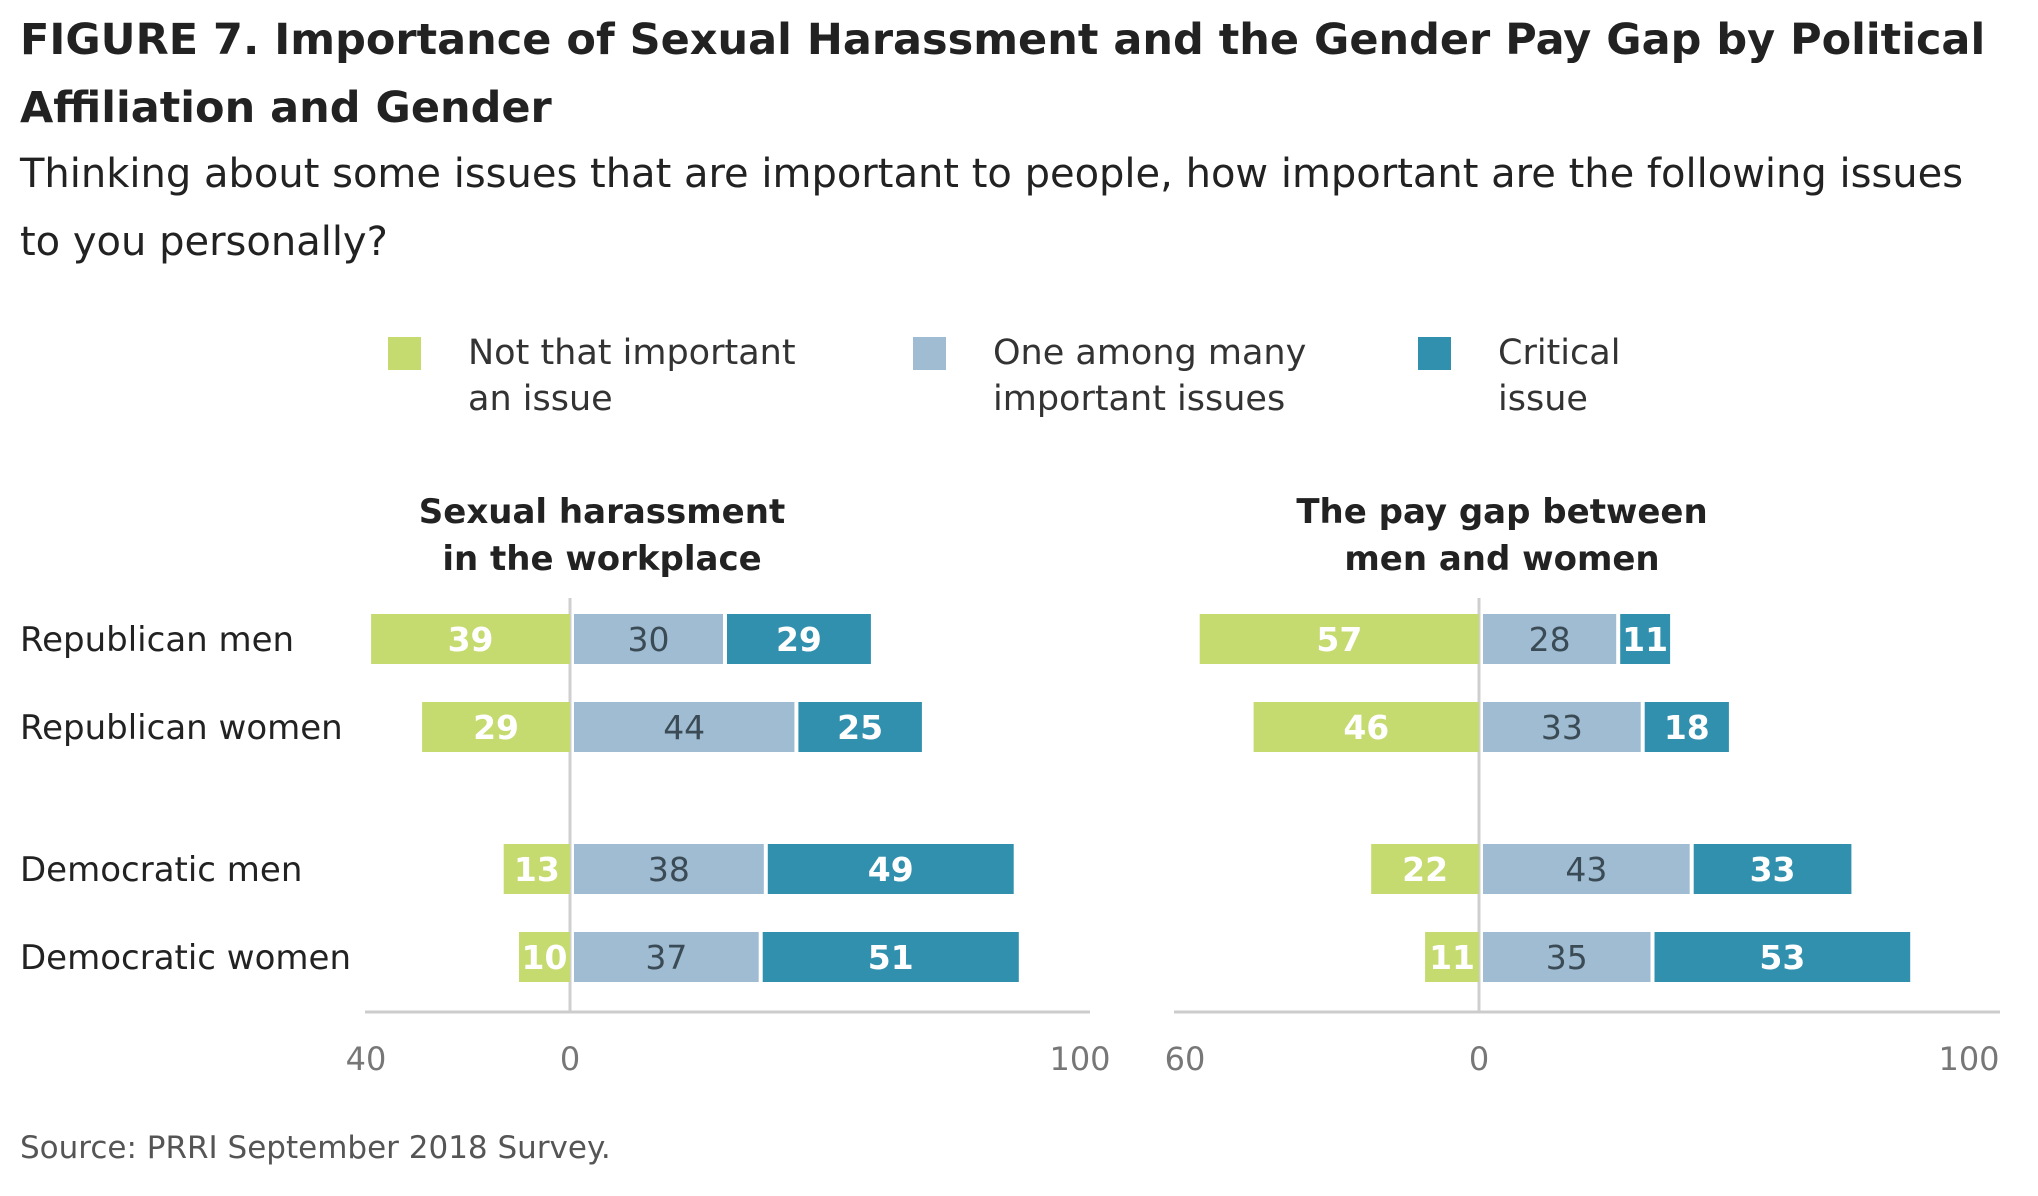 Image resolution: width=2038 pixels, height=1196 pixels. I want to click on data-label-harassment-democratic-women-critical: 51, so click(891, 957).